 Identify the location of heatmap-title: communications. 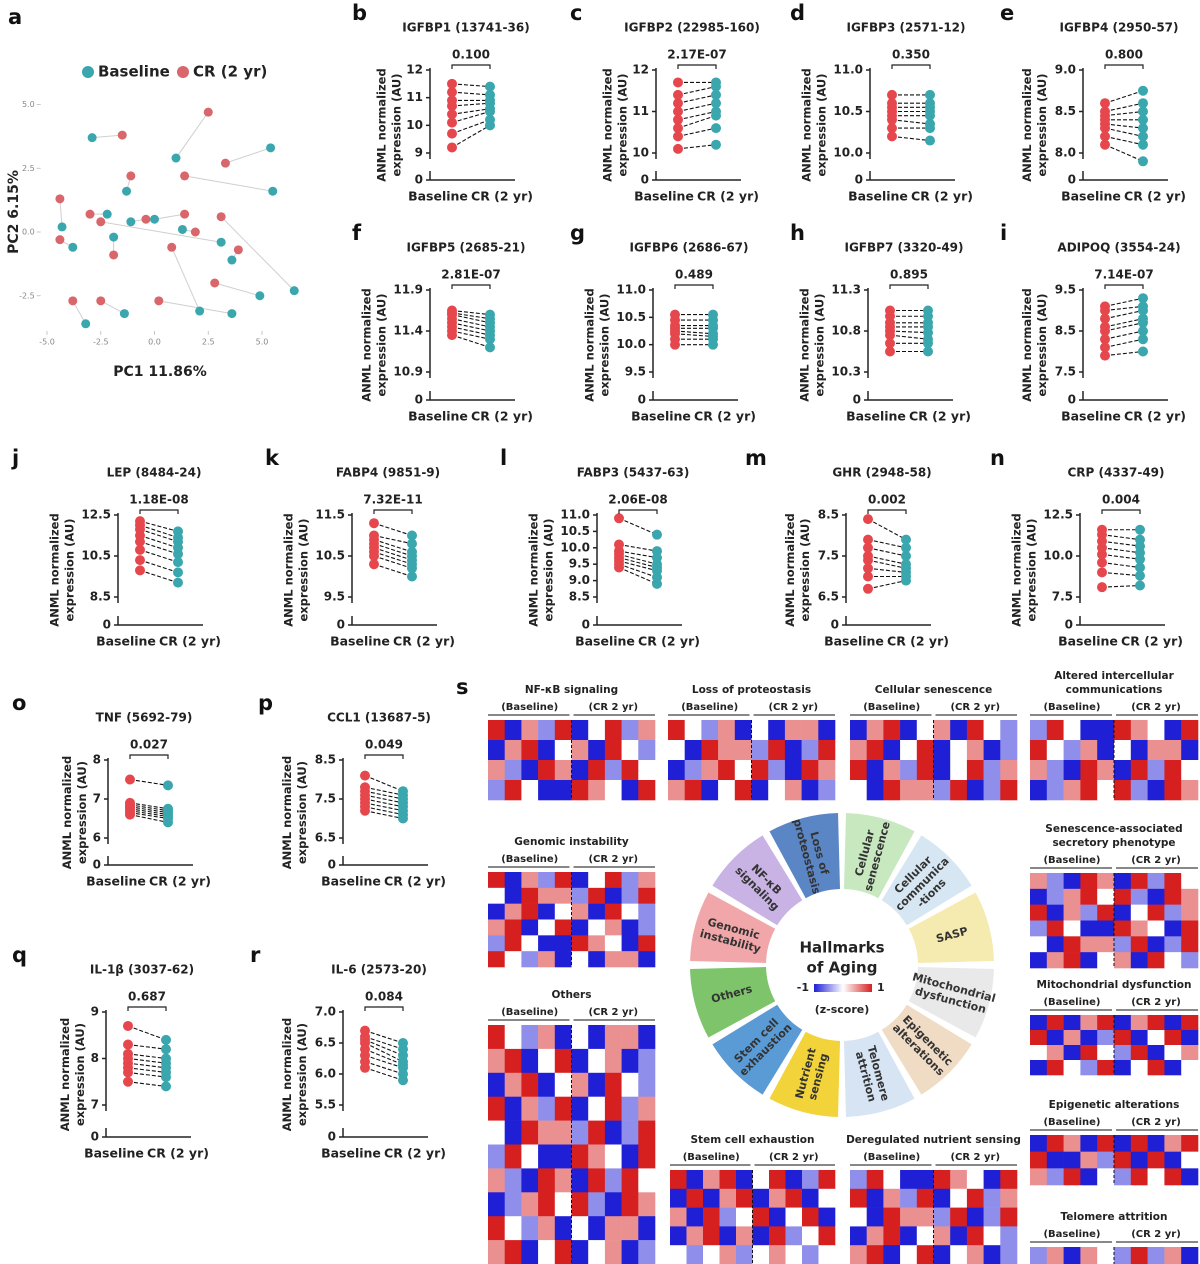
(1114, 690).